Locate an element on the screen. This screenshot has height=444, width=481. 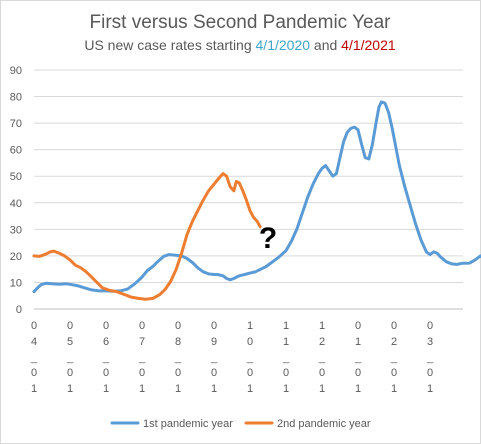
legend-label-1: 1st pandemic year is located at coordinates (188, 424).